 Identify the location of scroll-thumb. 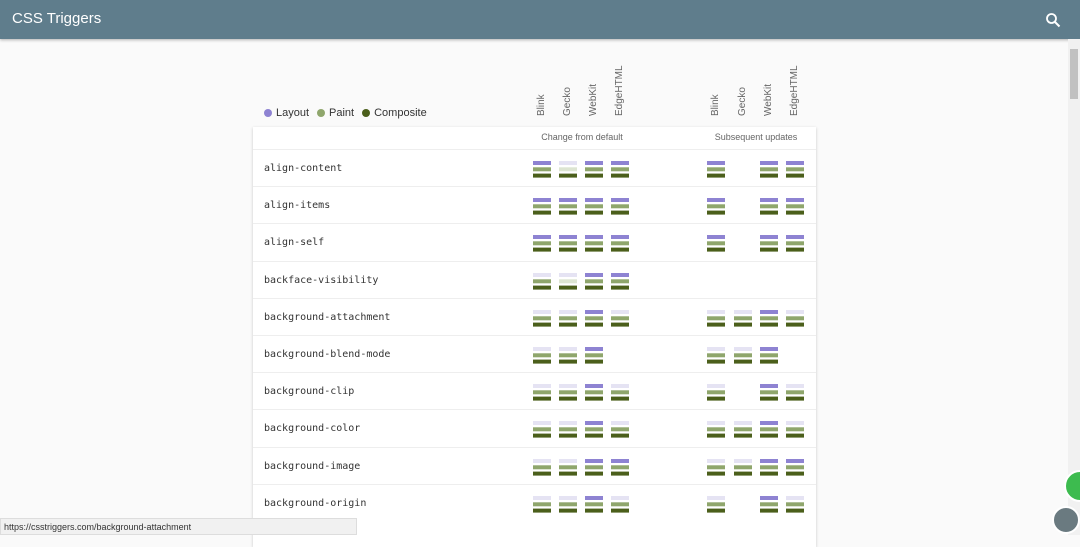
(1074, 74).